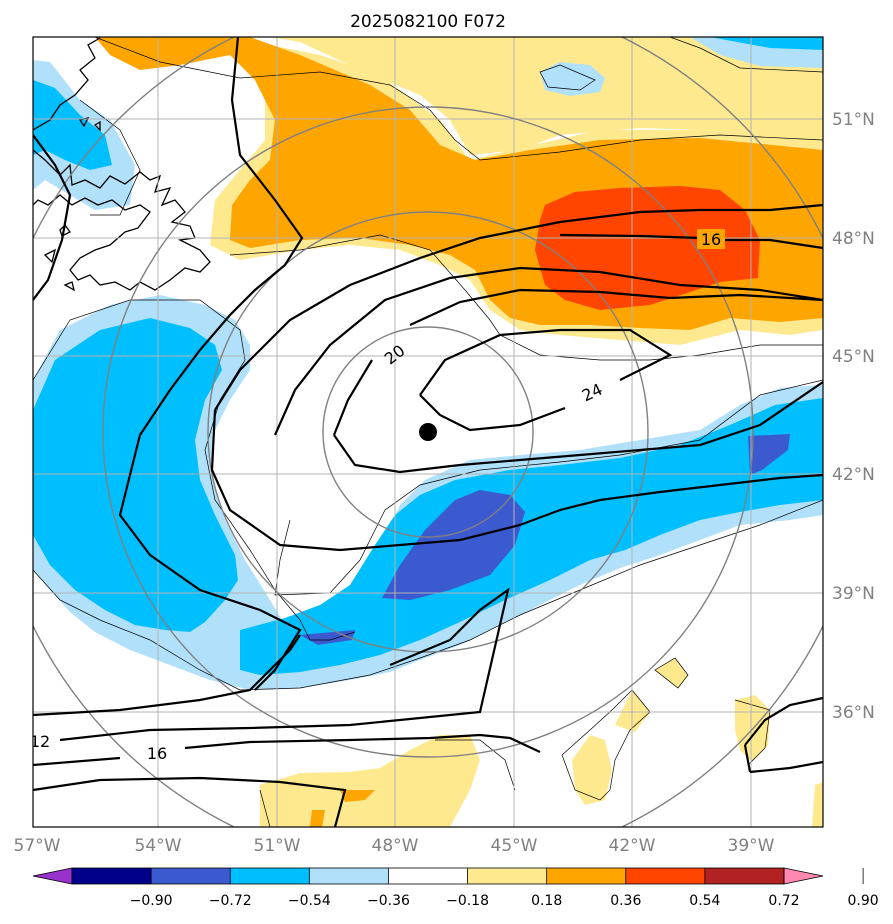 This screenshot has height=924, width=893. I want to click on contour-16-upper-d, so click(630, 236).